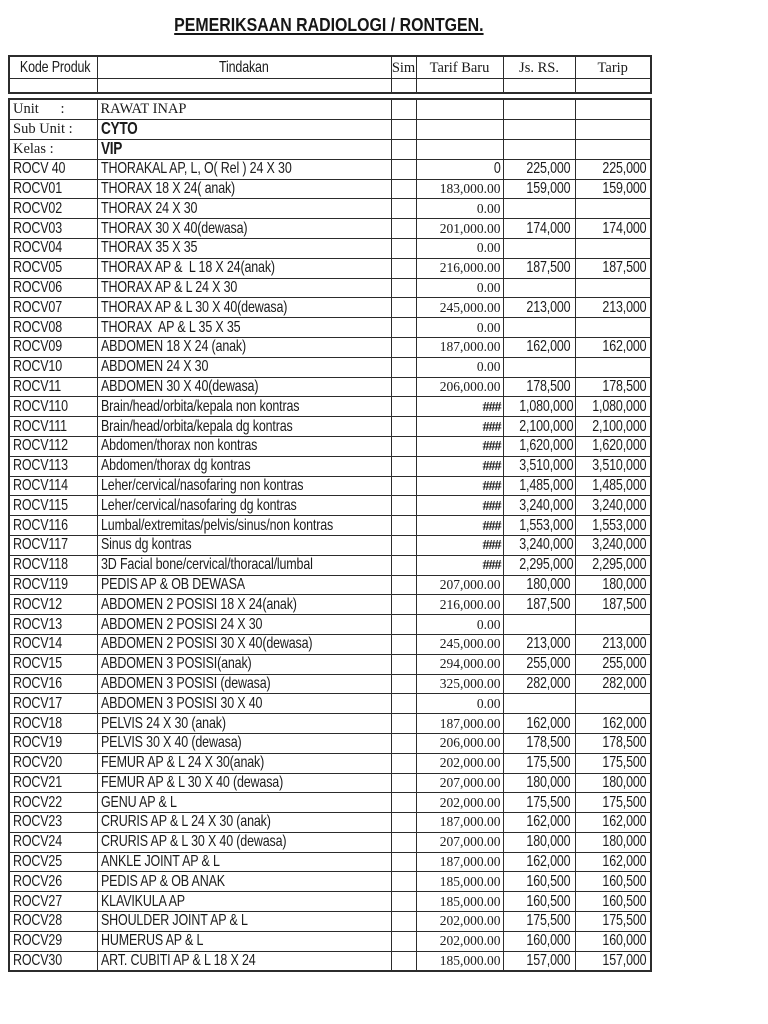 The image size is (768, 1024). What do you see at coordinates (459, 743) in the screenshot?
I see `cell-tarif-baru: 206,000.00` at bounding box center [459, 743].